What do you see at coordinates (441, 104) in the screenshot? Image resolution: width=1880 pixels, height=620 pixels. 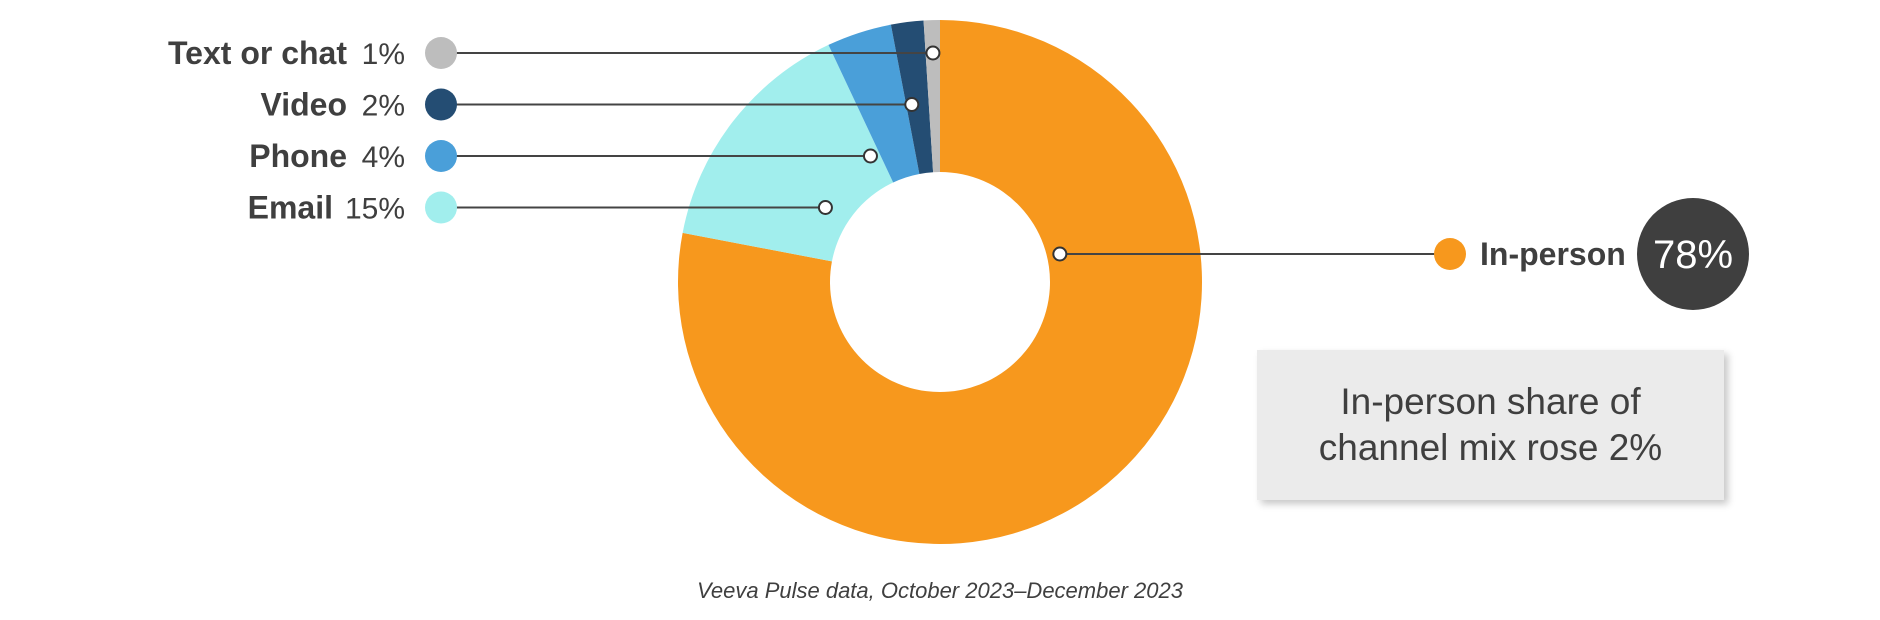 I see `legend-marker-video` at bounding box center [441, 104].